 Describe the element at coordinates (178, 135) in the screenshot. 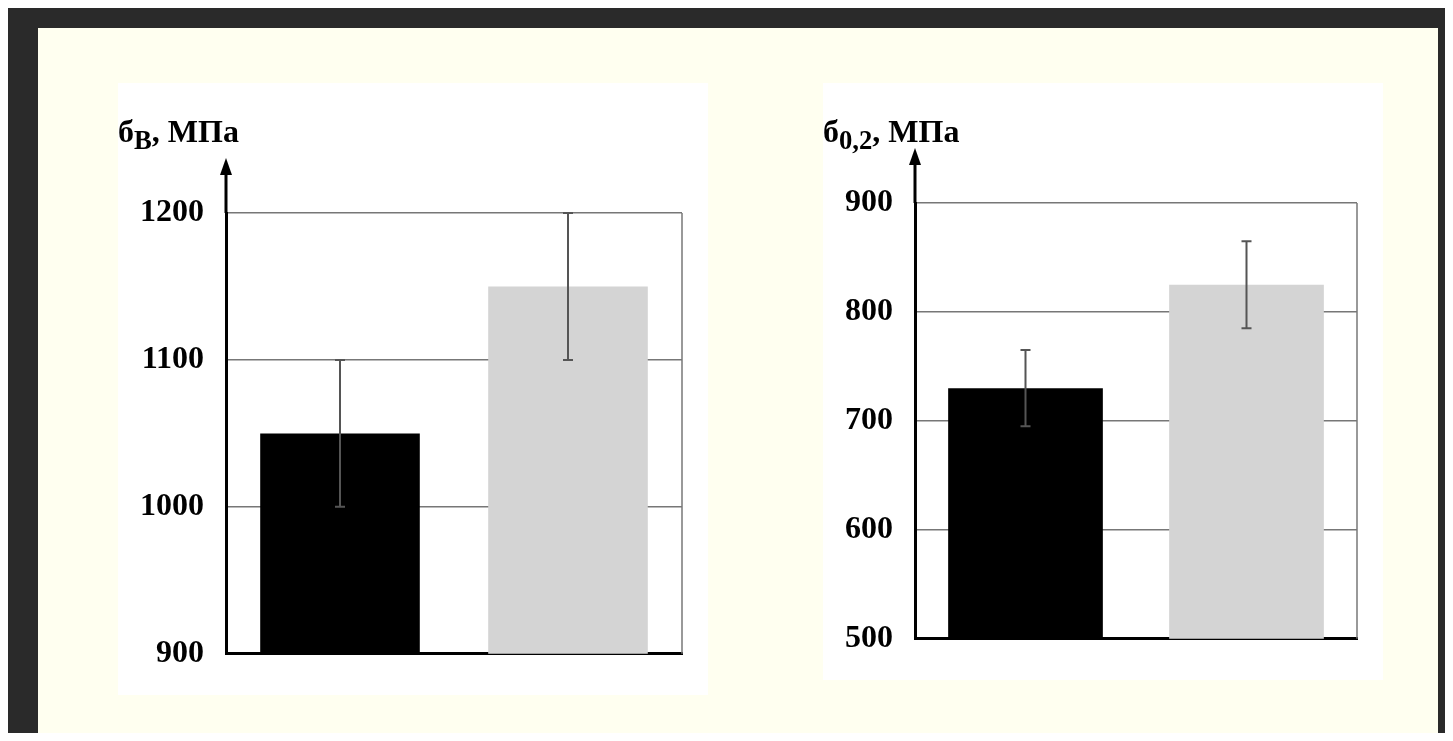

I see `y-axis-title: б$_{В}$, МПа` at that location.